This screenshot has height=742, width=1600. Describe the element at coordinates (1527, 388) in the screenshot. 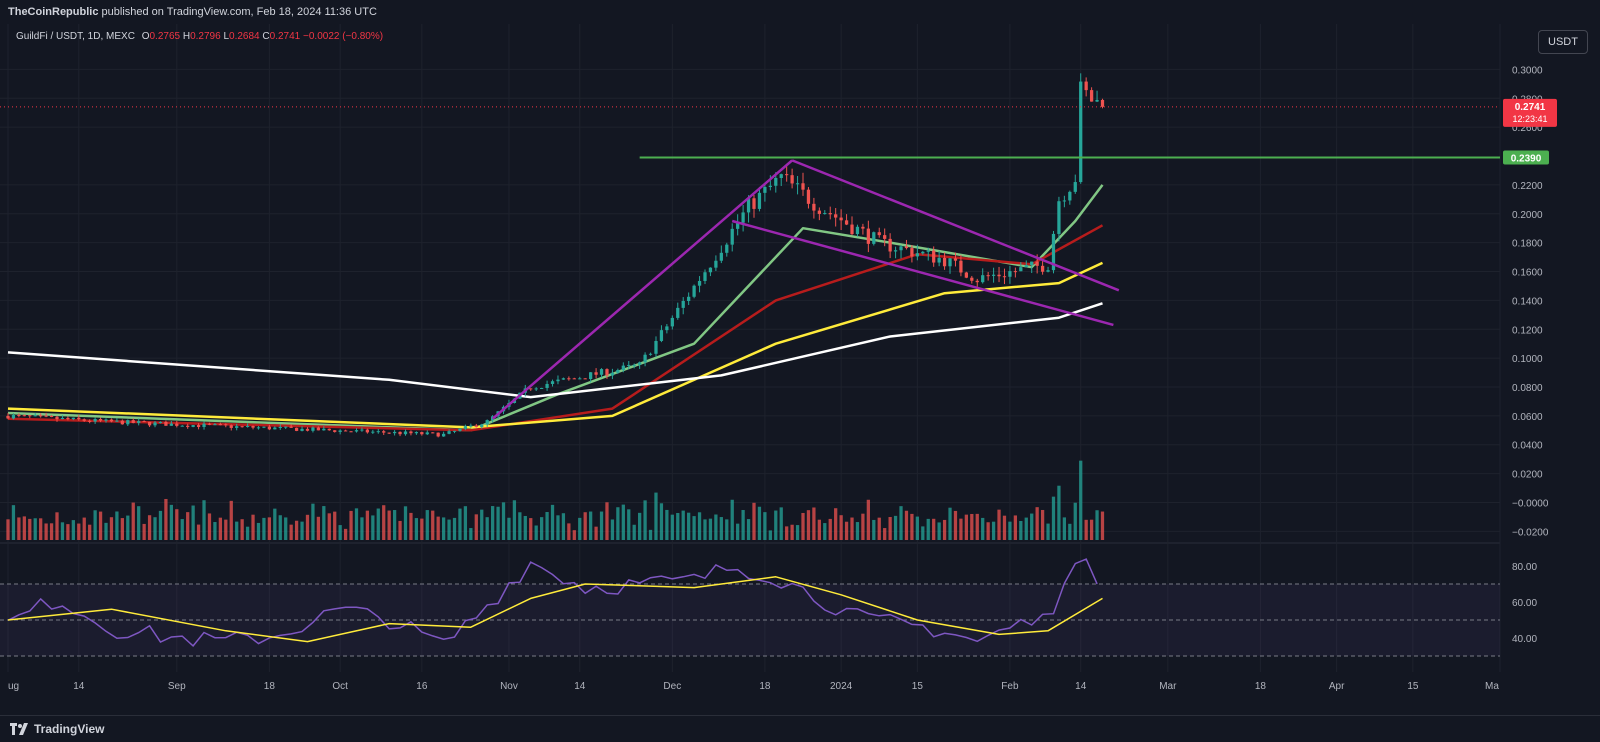

I see `price-tick-label: 0.0800` at that location.